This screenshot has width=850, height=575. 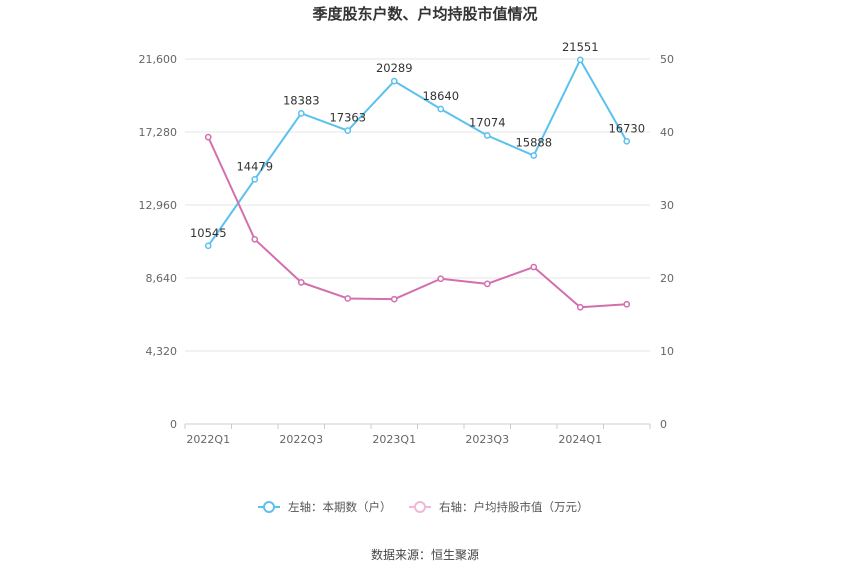 What do you see at coordinates (626, 128) in the screenshot?
I see `data-label: 16730` at bounding box center [626, 128].